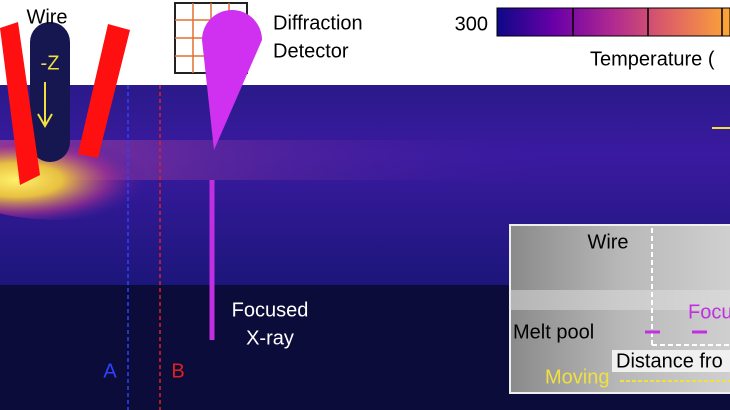 The image size is (730, 410). Describe the element at coordinates (553, 332) in the screenshot. I see `inset-melt-pool-label: Melt pool` at that location.